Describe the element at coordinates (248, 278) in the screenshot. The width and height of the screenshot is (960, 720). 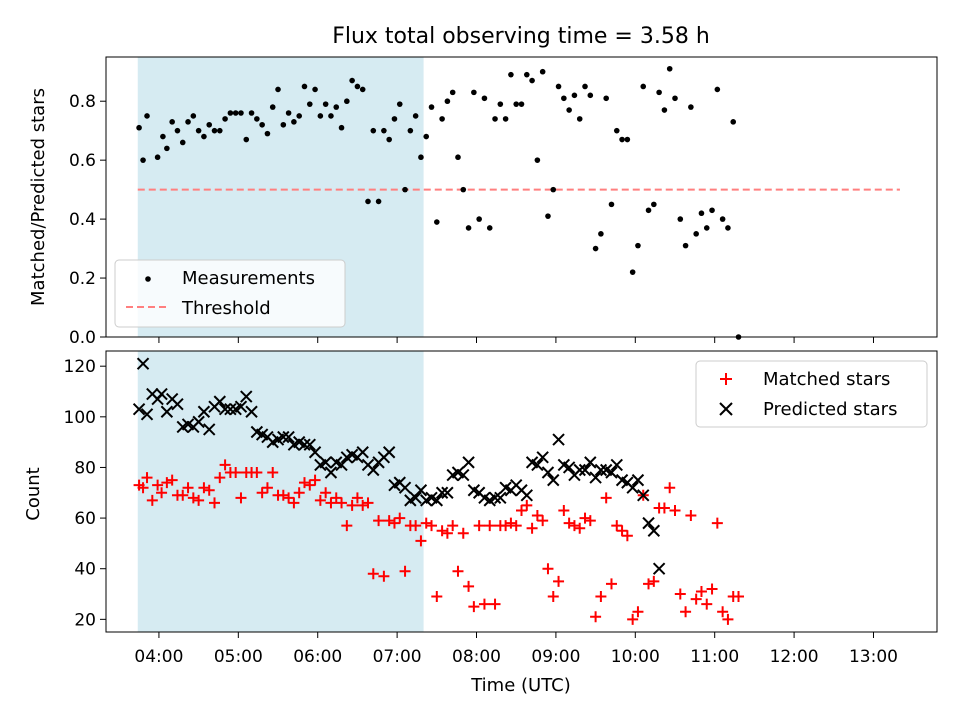
I see `legend-measurements-label: Measurements` at that location.